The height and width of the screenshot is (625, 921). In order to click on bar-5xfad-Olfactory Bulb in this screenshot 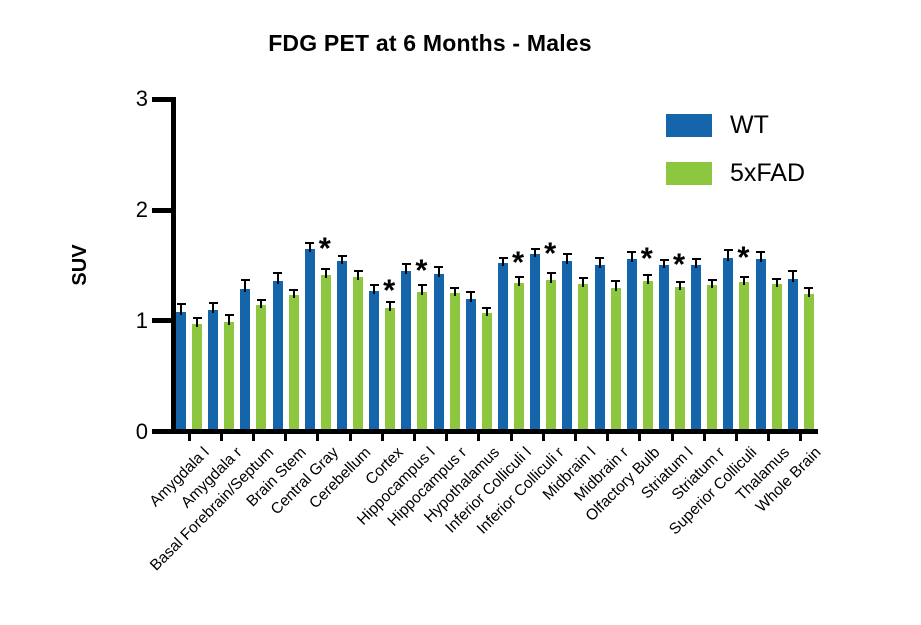, I will do `click(647, 354)`.